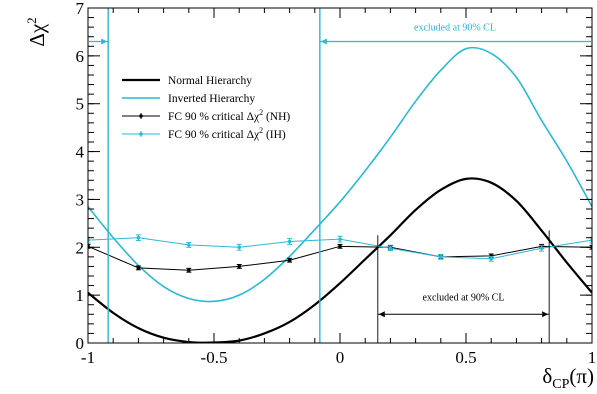  I want to click on y-tick-label: 4, so click(80, 152).